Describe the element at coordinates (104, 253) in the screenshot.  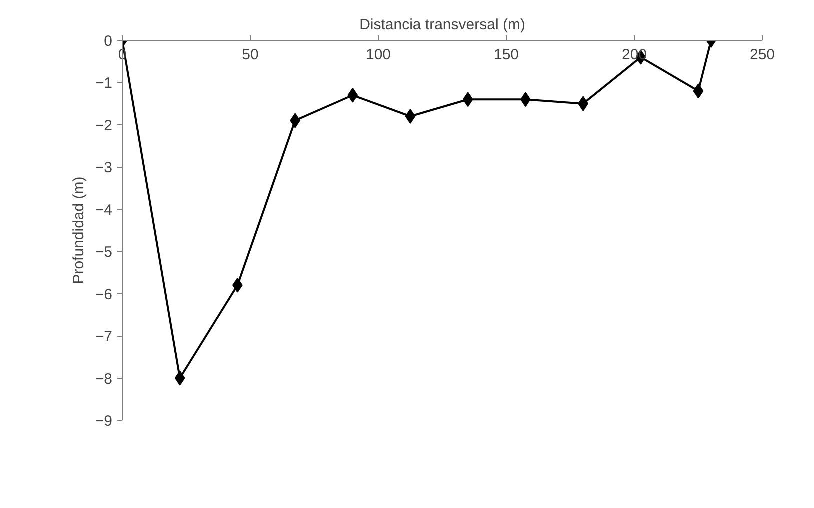
I see `y-tick-label: −5` at that location.